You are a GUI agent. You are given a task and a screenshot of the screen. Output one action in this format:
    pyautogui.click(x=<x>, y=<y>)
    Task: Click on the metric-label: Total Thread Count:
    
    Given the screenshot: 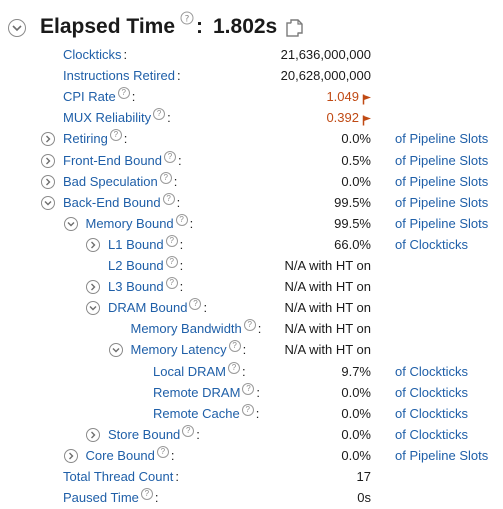 What is the action you would take?
    pyautogui.click(x=121, y=476)
    